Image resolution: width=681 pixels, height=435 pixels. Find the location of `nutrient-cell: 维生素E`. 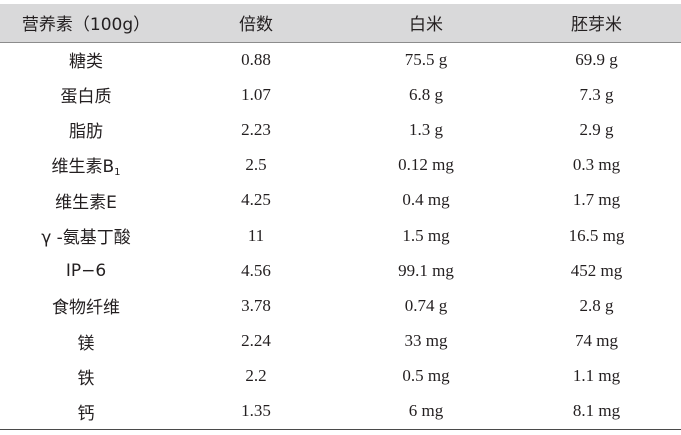

nutrient-cell: 维生素E is located at coordinates (86, 200).